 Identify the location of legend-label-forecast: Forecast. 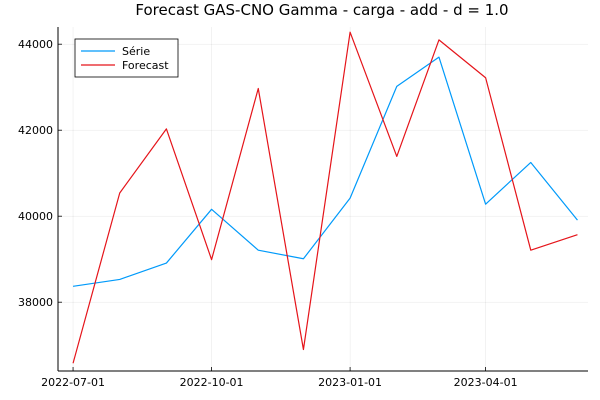
(145, 65).